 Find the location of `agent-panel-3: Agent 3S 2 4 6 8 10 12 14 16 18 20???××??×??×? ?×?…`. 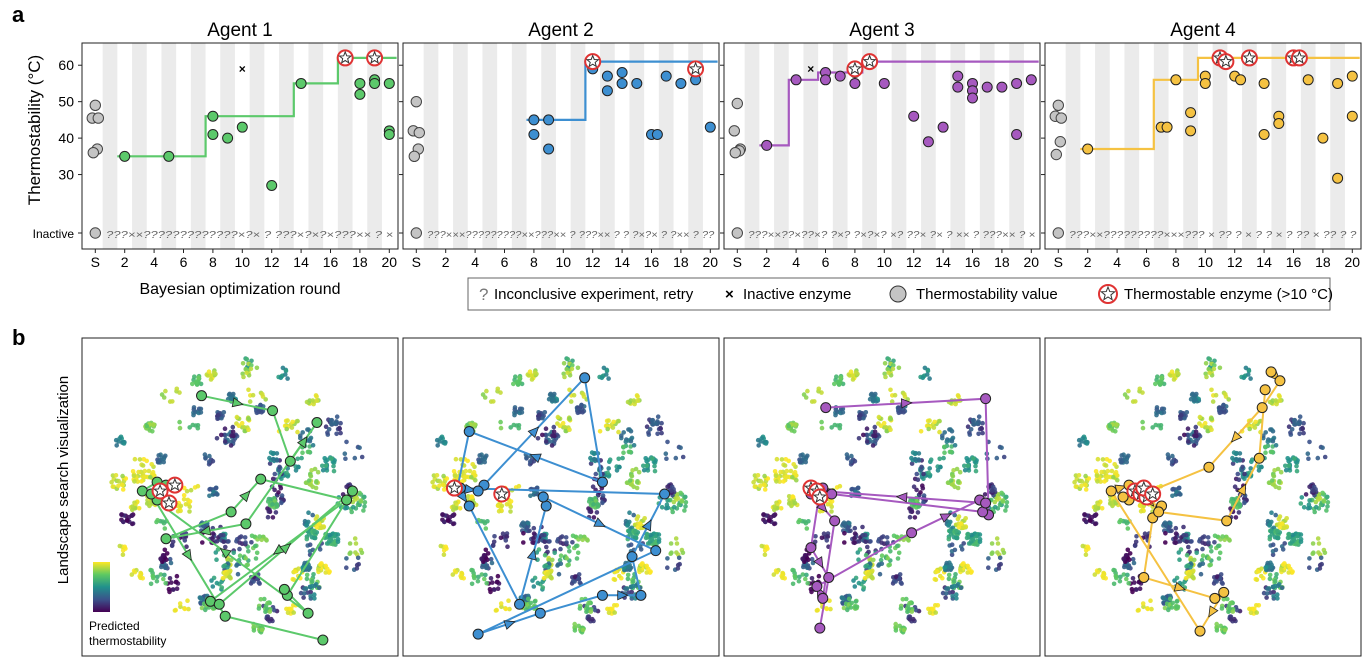

agent-panel-3: Agent 3S 2 4 6 8 10 12 14 16 18 20???××??×??×? ?×?… is located at coordinates (880, 145).